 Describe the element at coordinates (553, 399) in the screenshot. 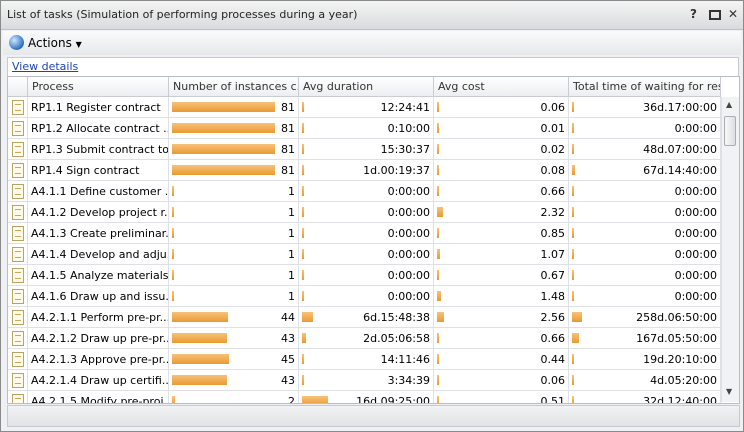

I see `cell-value: 0.51` at that location.